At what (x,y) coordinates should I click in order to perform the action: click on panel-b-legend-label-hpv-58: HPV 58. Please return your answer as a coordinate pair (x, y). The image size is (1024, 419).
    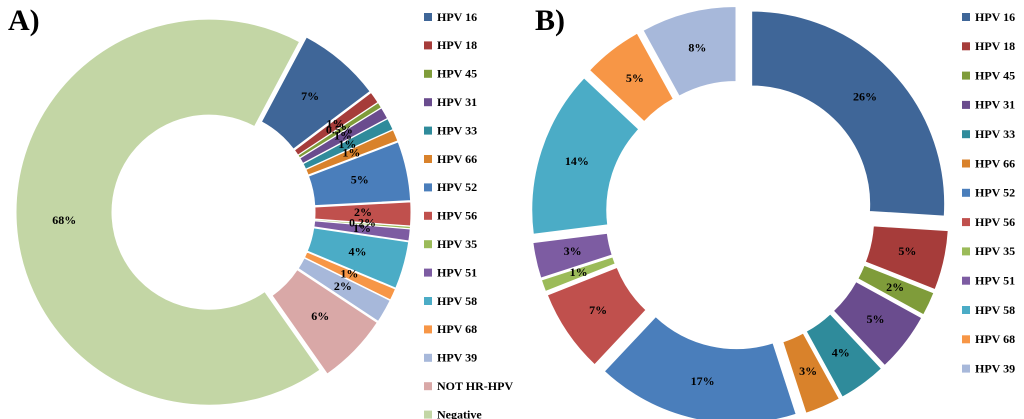
    Looking at the image, I should click on (995, 310).